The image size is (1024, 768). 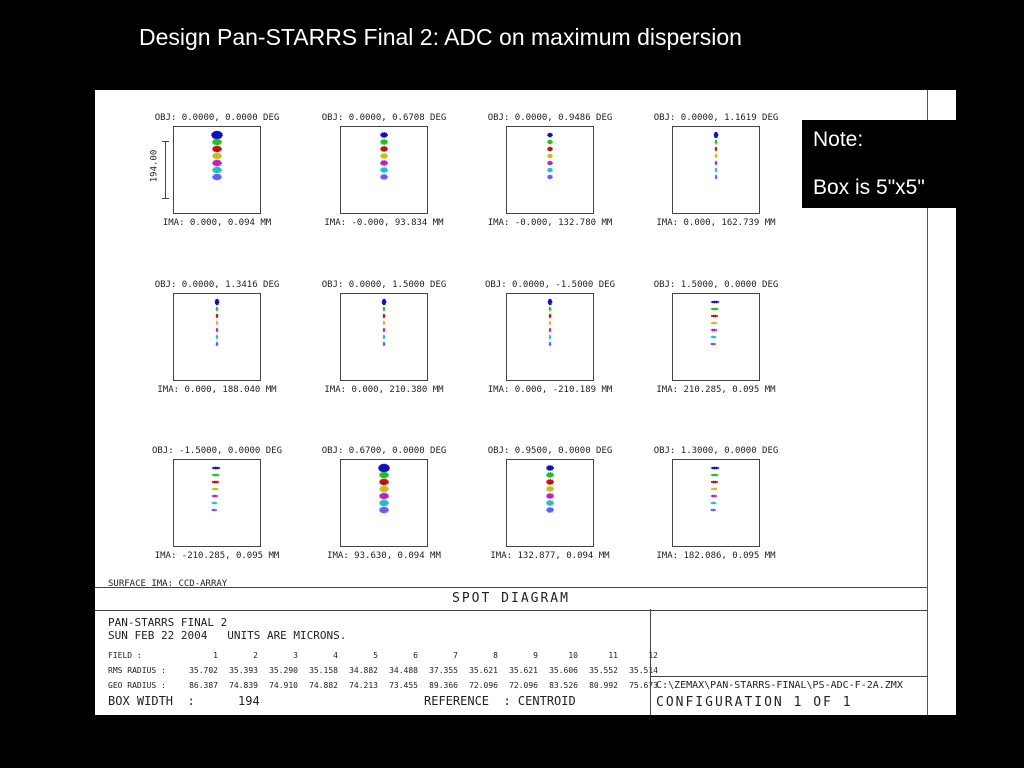 I want to click on field-row: FIELD : 1 2 3 4 5 6 7 8 9 10 11 12, so click(x=383, y=655).